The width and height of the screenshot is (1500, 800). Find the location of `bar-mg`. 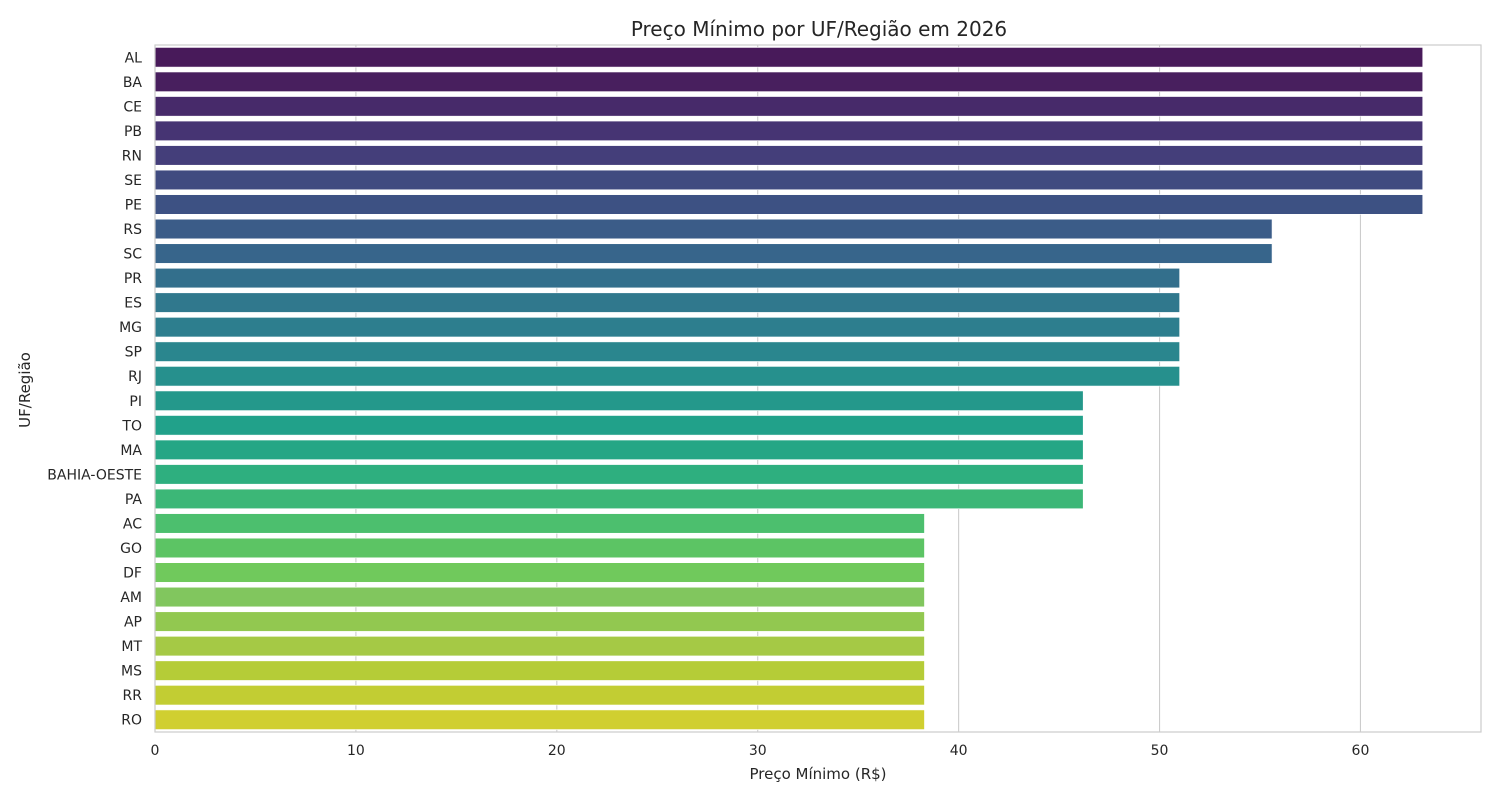

bar-mg is located at coordinates (667, 327).